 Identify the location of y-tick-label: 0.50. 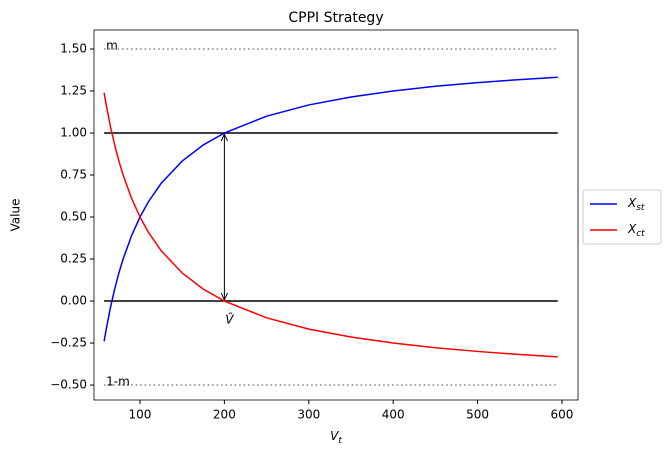
(73, 217).